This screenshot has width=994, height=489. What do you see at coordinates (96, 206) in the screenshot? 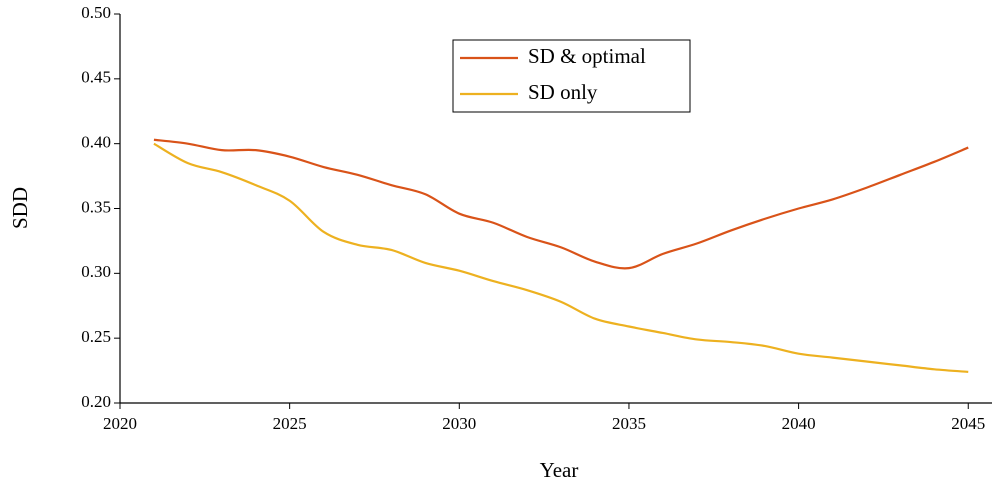
I see `y-tick-label: 0.35` at bounding box center [96, 206].